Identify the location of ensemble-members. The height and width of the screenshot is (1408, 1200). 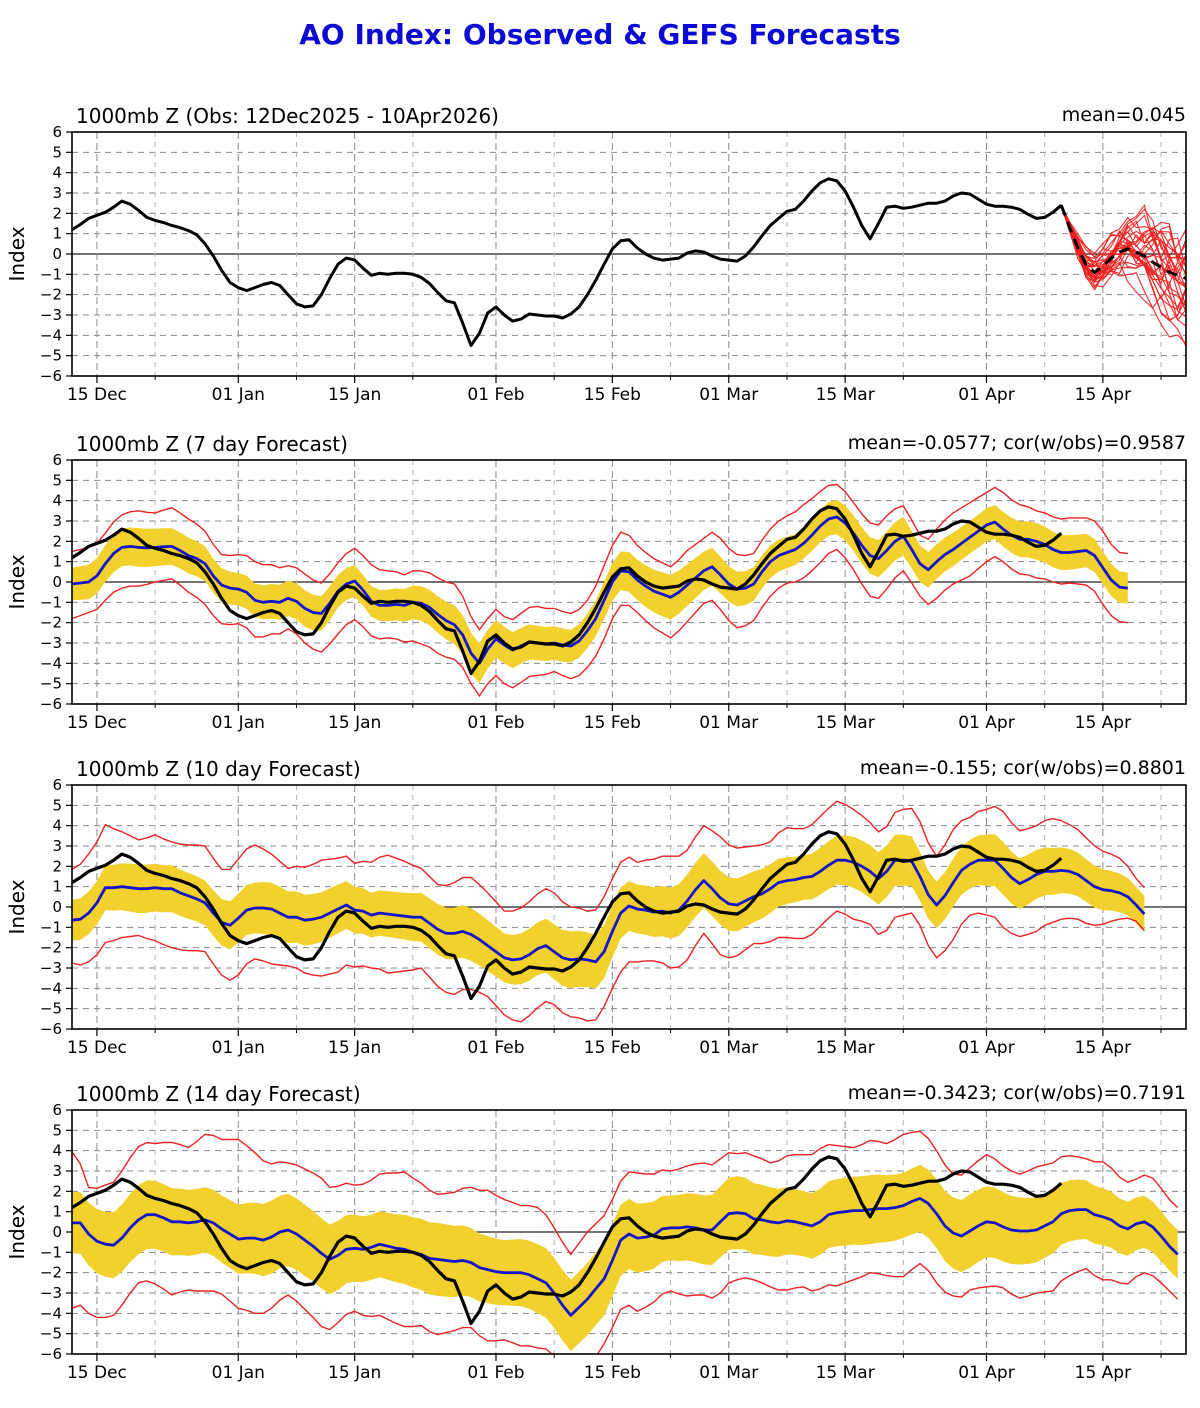
(1123, 275).